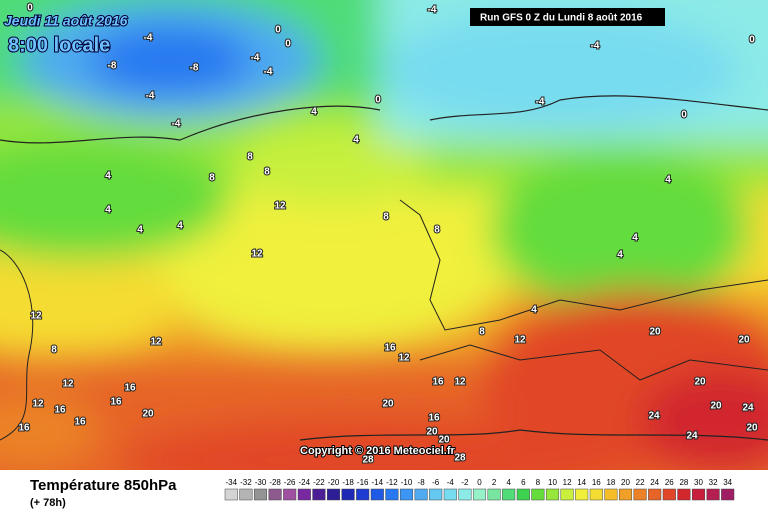 Image resolution: width=768 pixels, height=517 pixels. Describe the element at coordinates (727, 482) in the screenshot. I see `scale-label: 34` at that location.